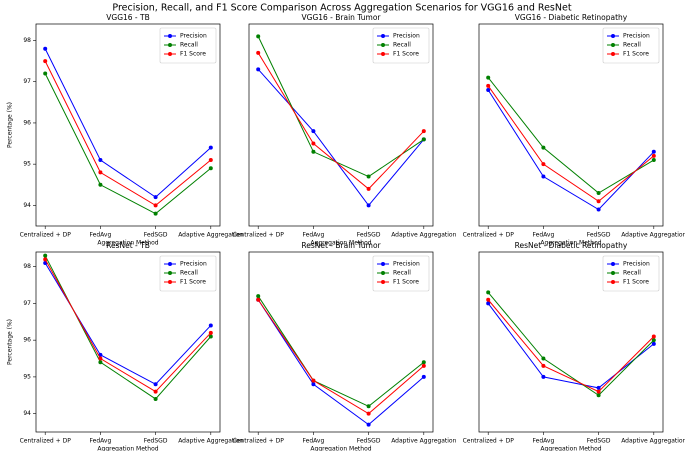 This screenshot has height=451, width=685. Describe the element at coordinates (341, 245) in the screenshot. I see `subplot-title: ResNet - Brain Tumor` at that location.